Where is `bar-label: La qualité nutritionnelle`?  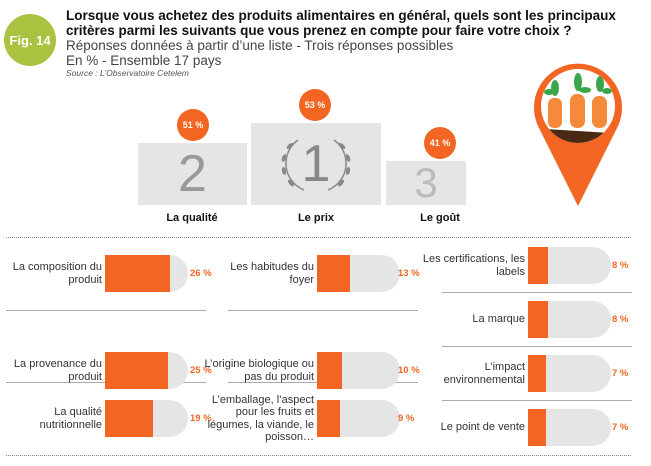 bar-label: La qualité nutritionnelle is located at coordinates (70, 418).